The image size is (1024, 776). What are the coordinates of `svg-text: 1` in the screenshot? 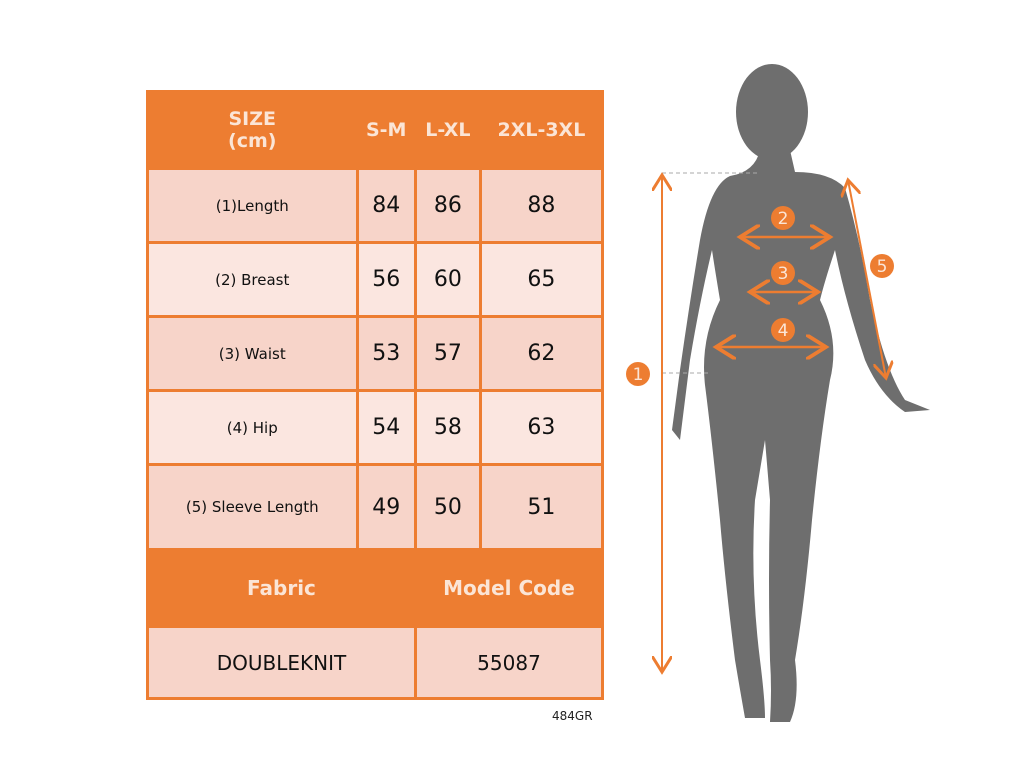 It's located at (638, 375).